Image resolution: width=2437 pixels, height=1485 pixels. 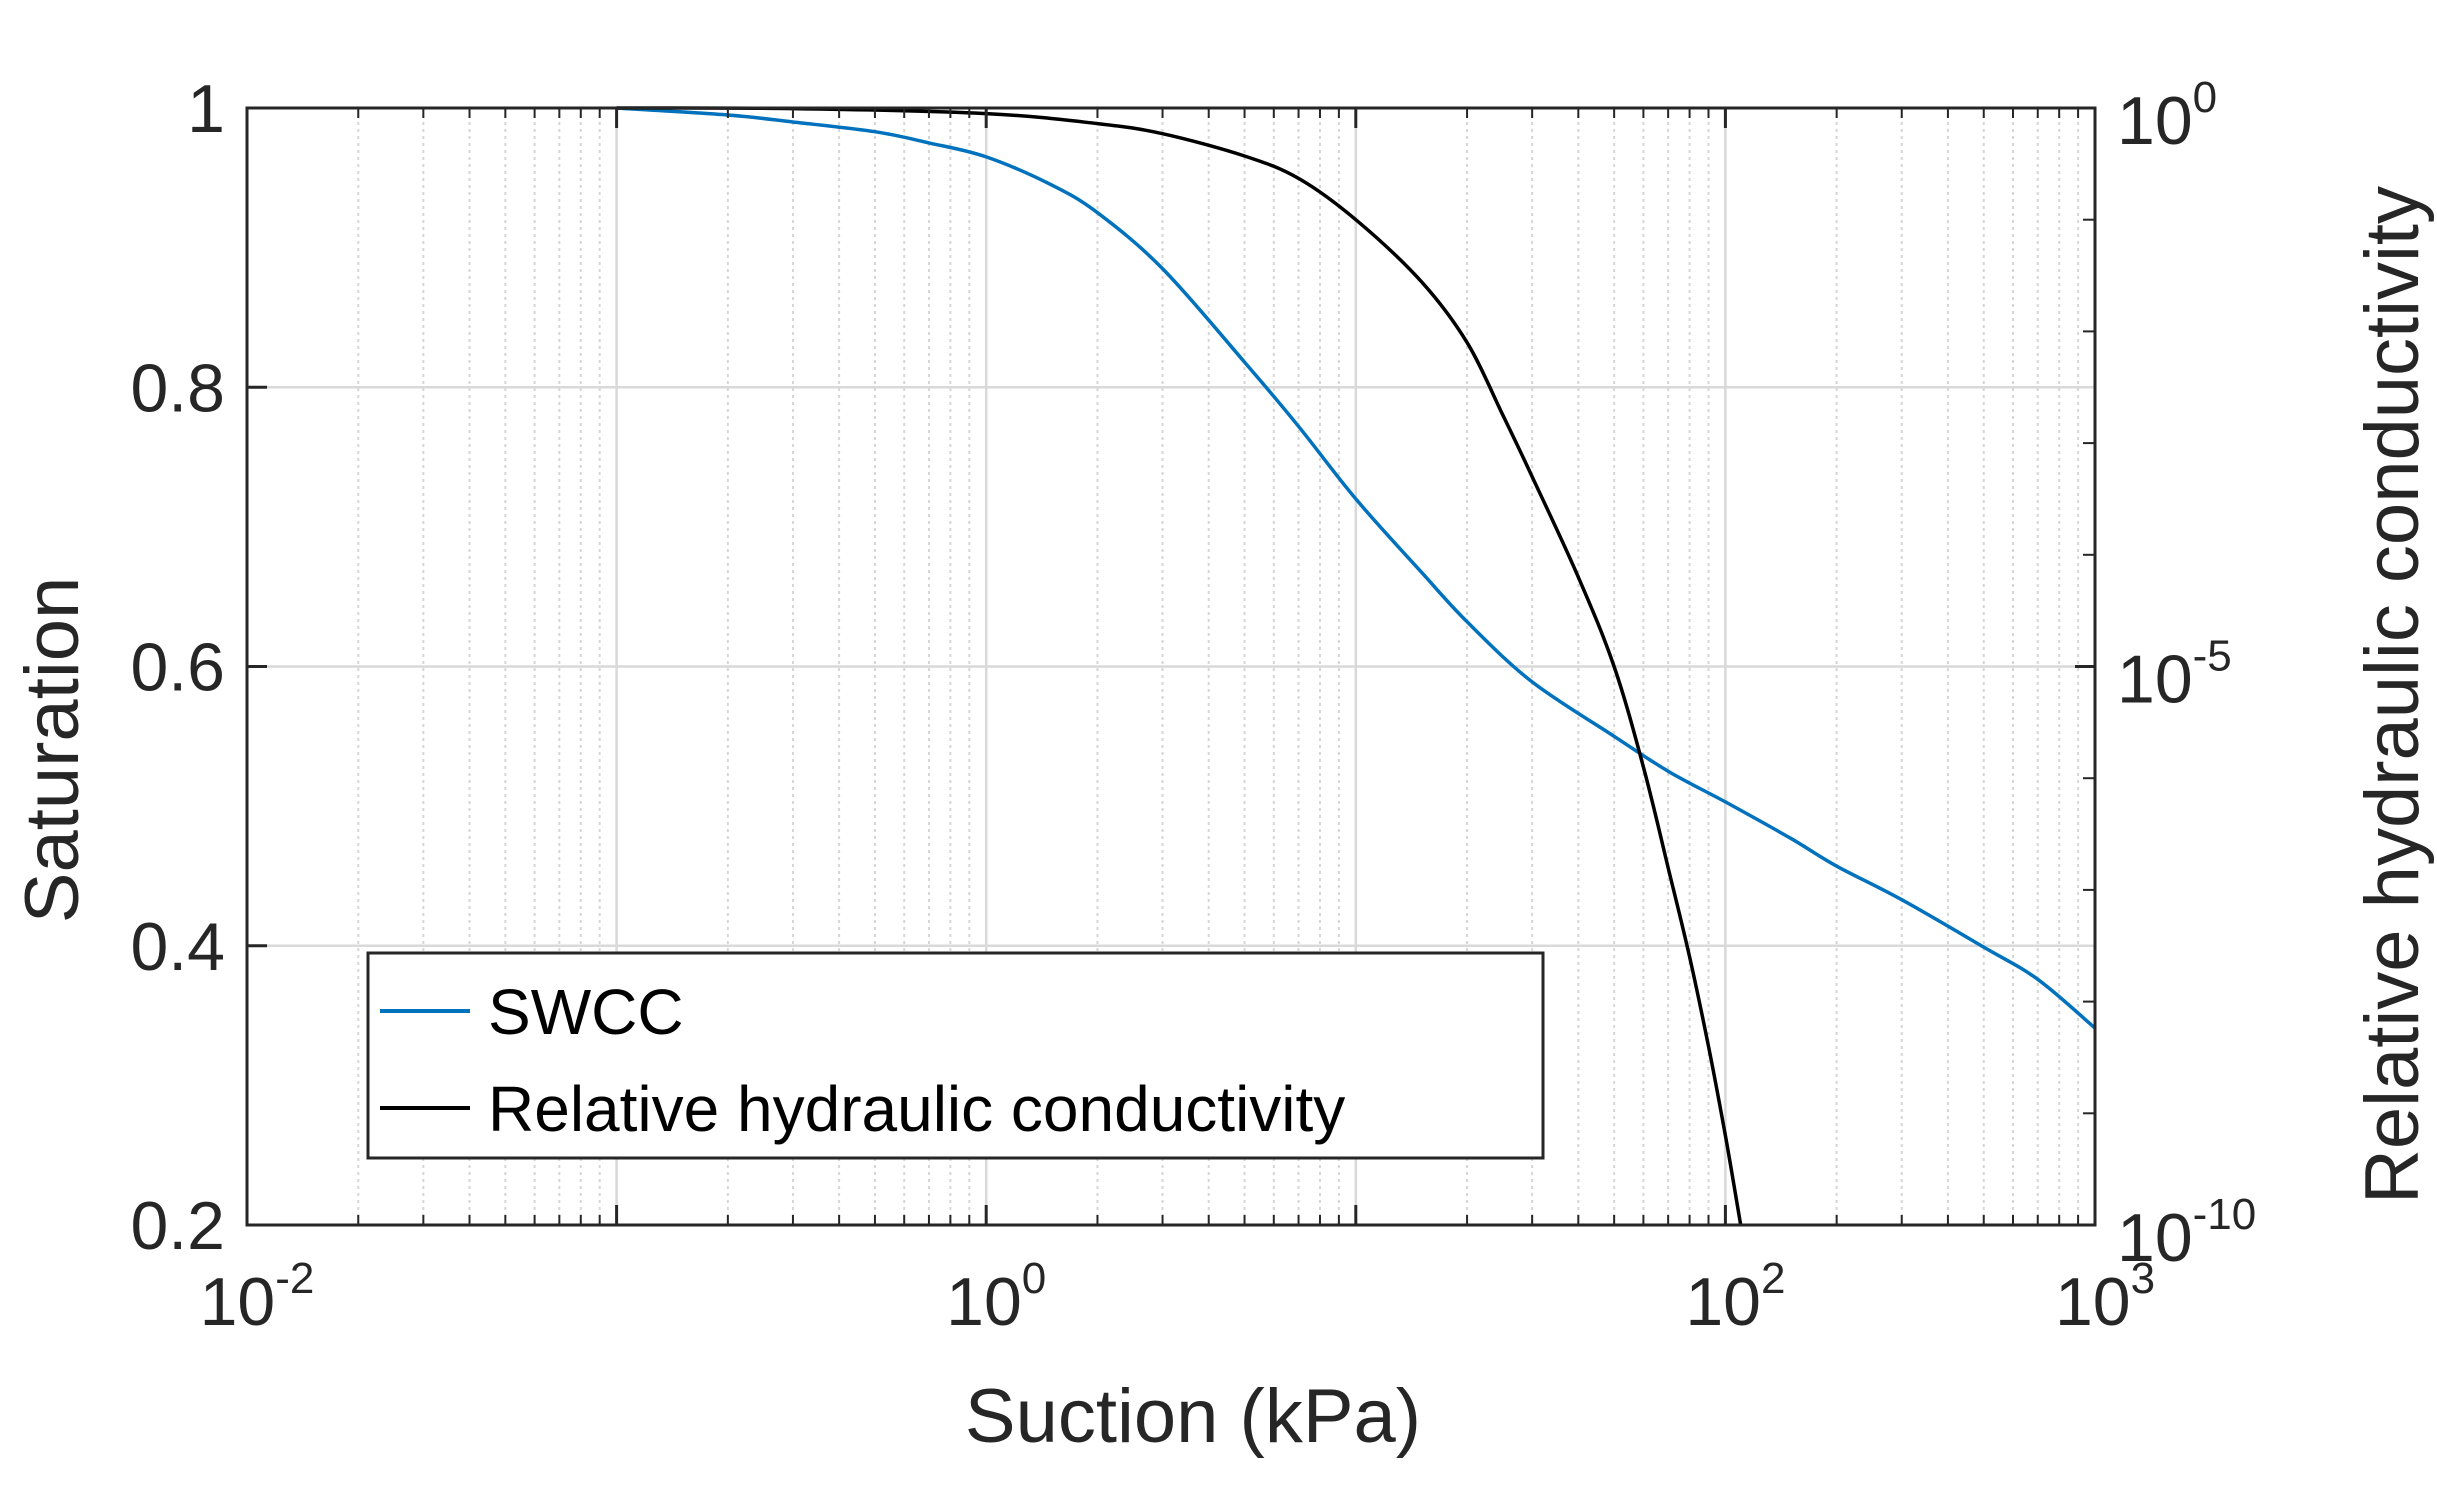 What do you see at coordinates (2105, 1297) in the screenshot?
I see `x-tick-label: 10³` at bounding box center [2105, 1297].